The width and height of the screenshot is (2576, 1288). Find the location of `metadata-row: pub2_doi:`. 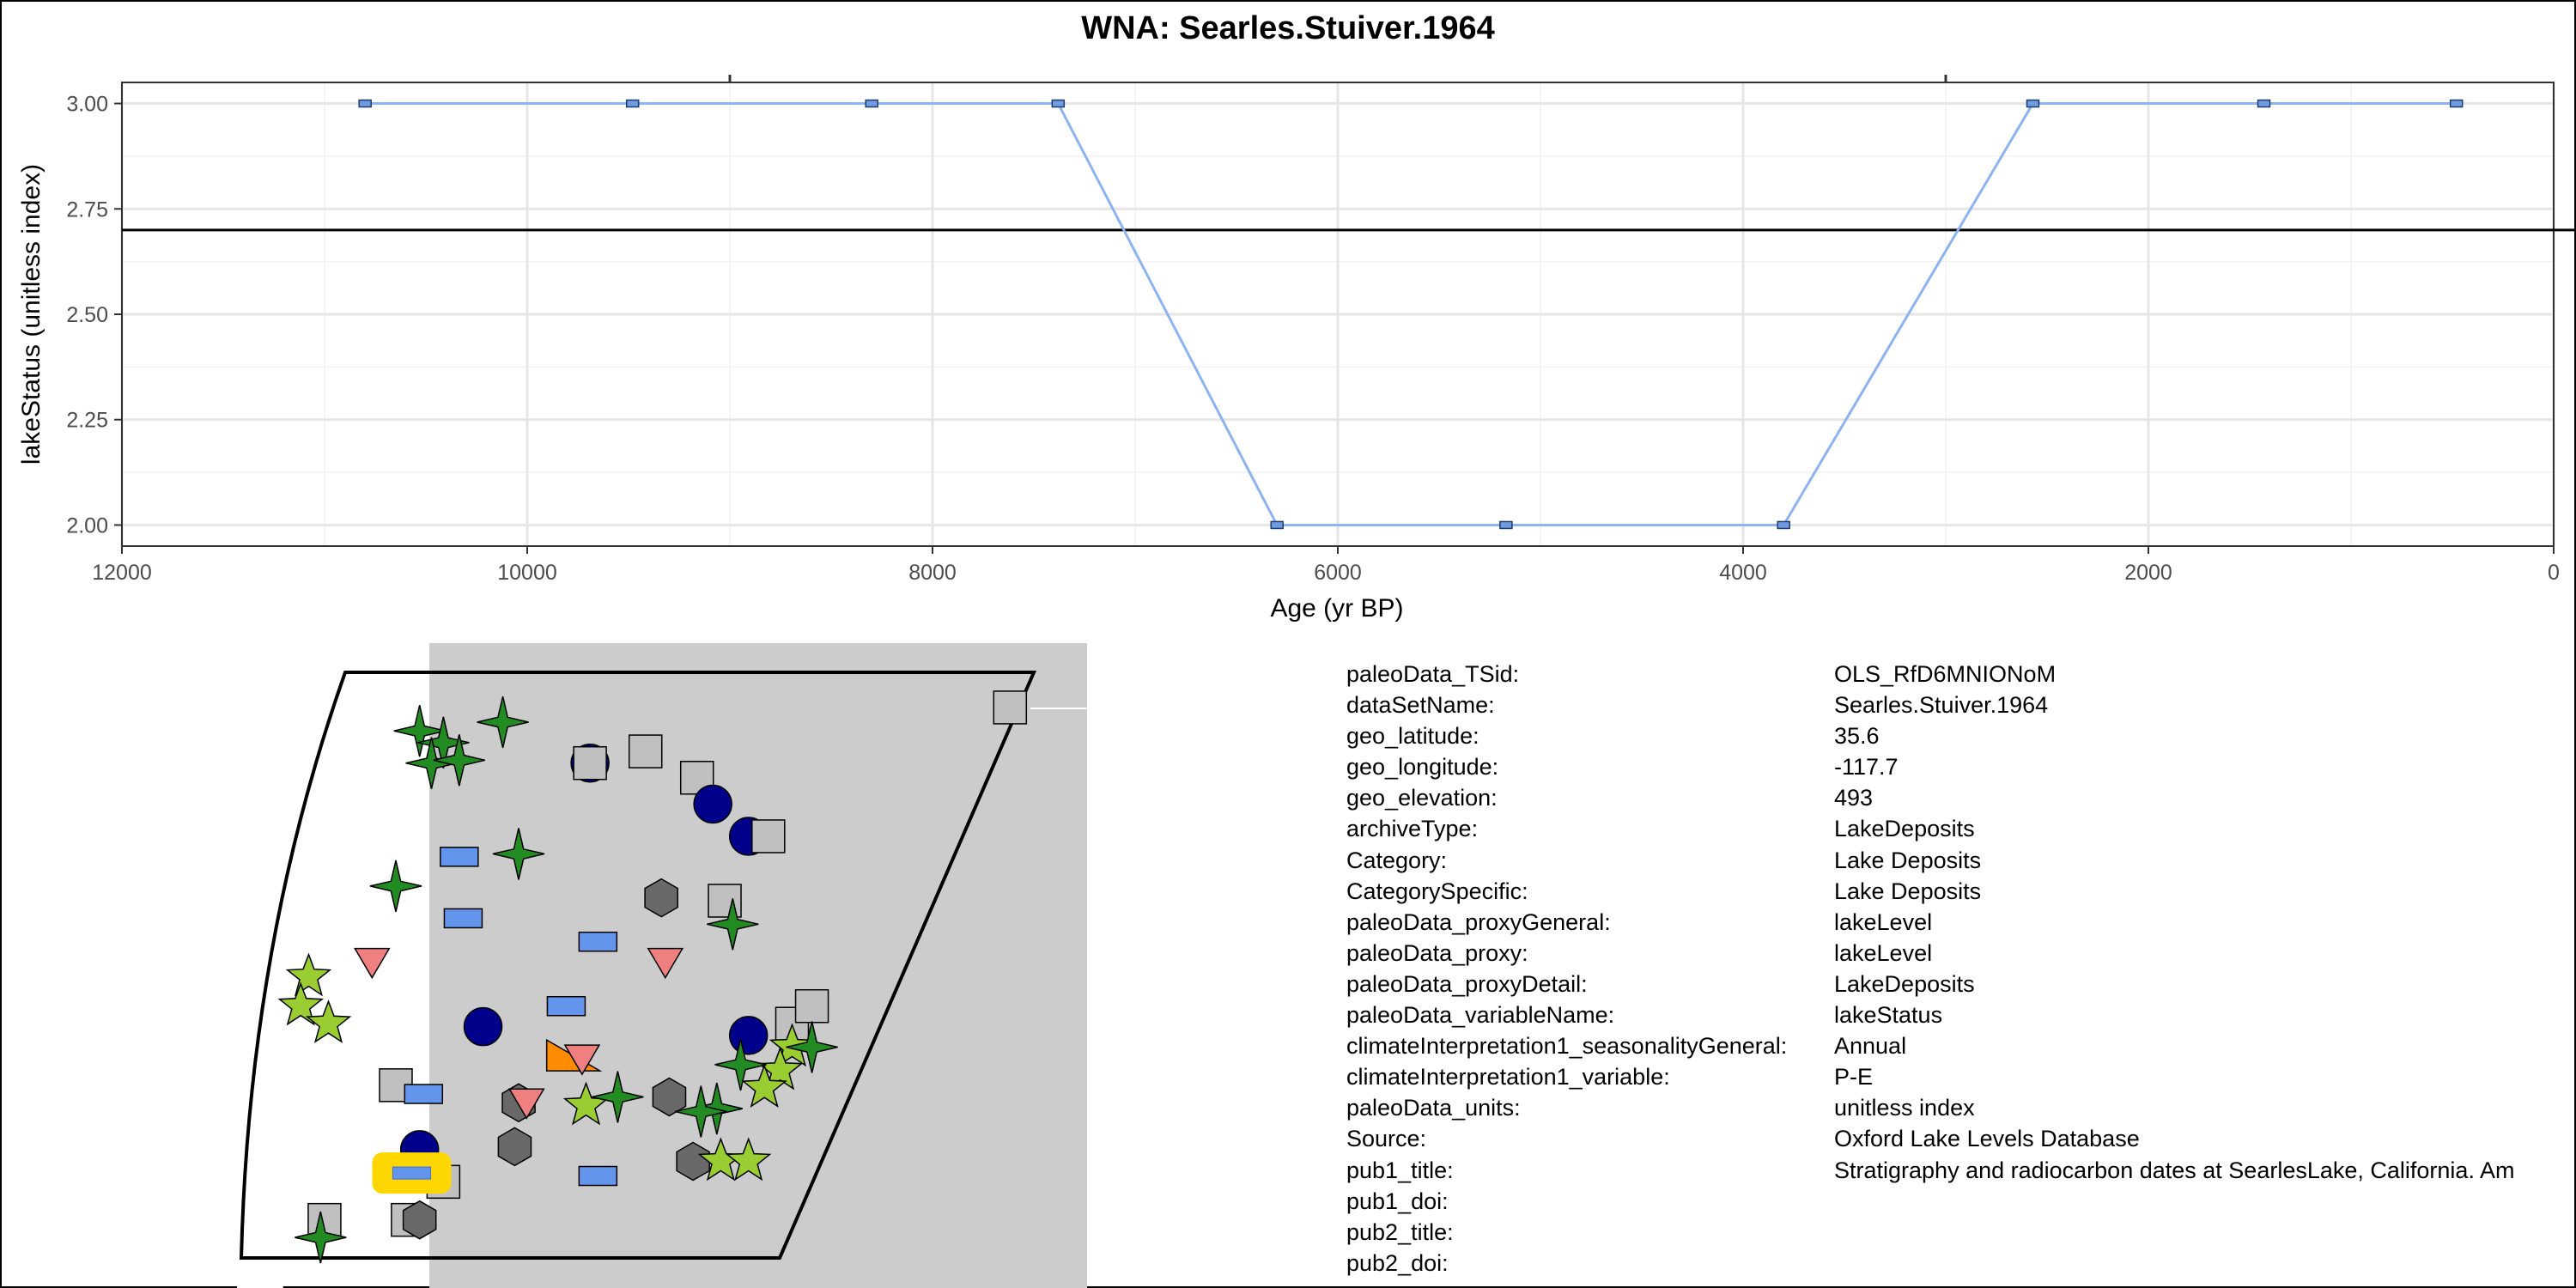

metadata-row: pub2_doi: is located at coordinates (1960, 1263).